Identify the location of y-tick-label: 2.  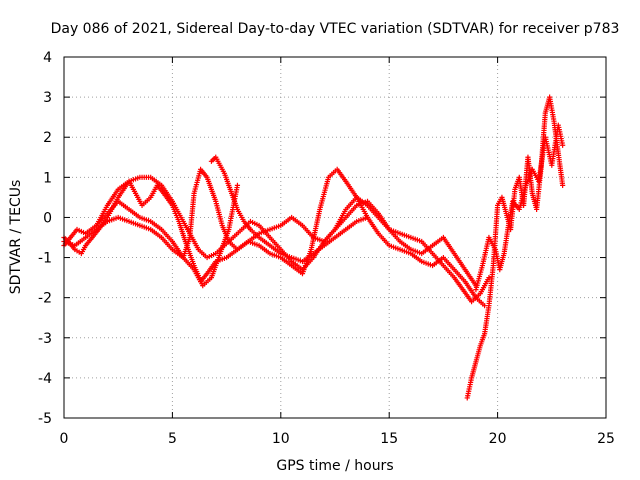
(47, 138).